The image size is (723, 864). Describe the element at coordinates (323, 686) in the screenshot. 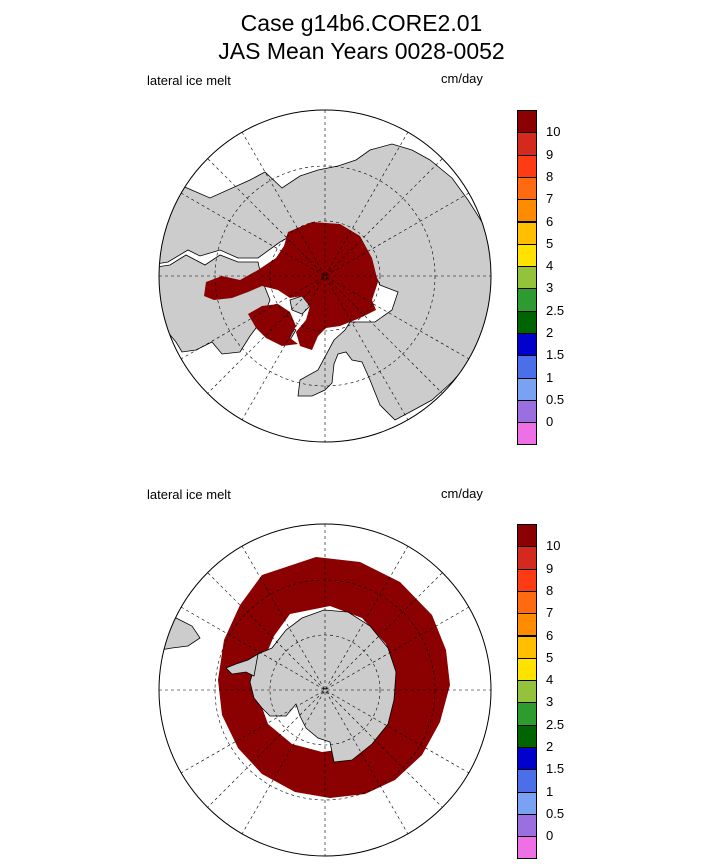

I see `south-land-antarctica` at that location.